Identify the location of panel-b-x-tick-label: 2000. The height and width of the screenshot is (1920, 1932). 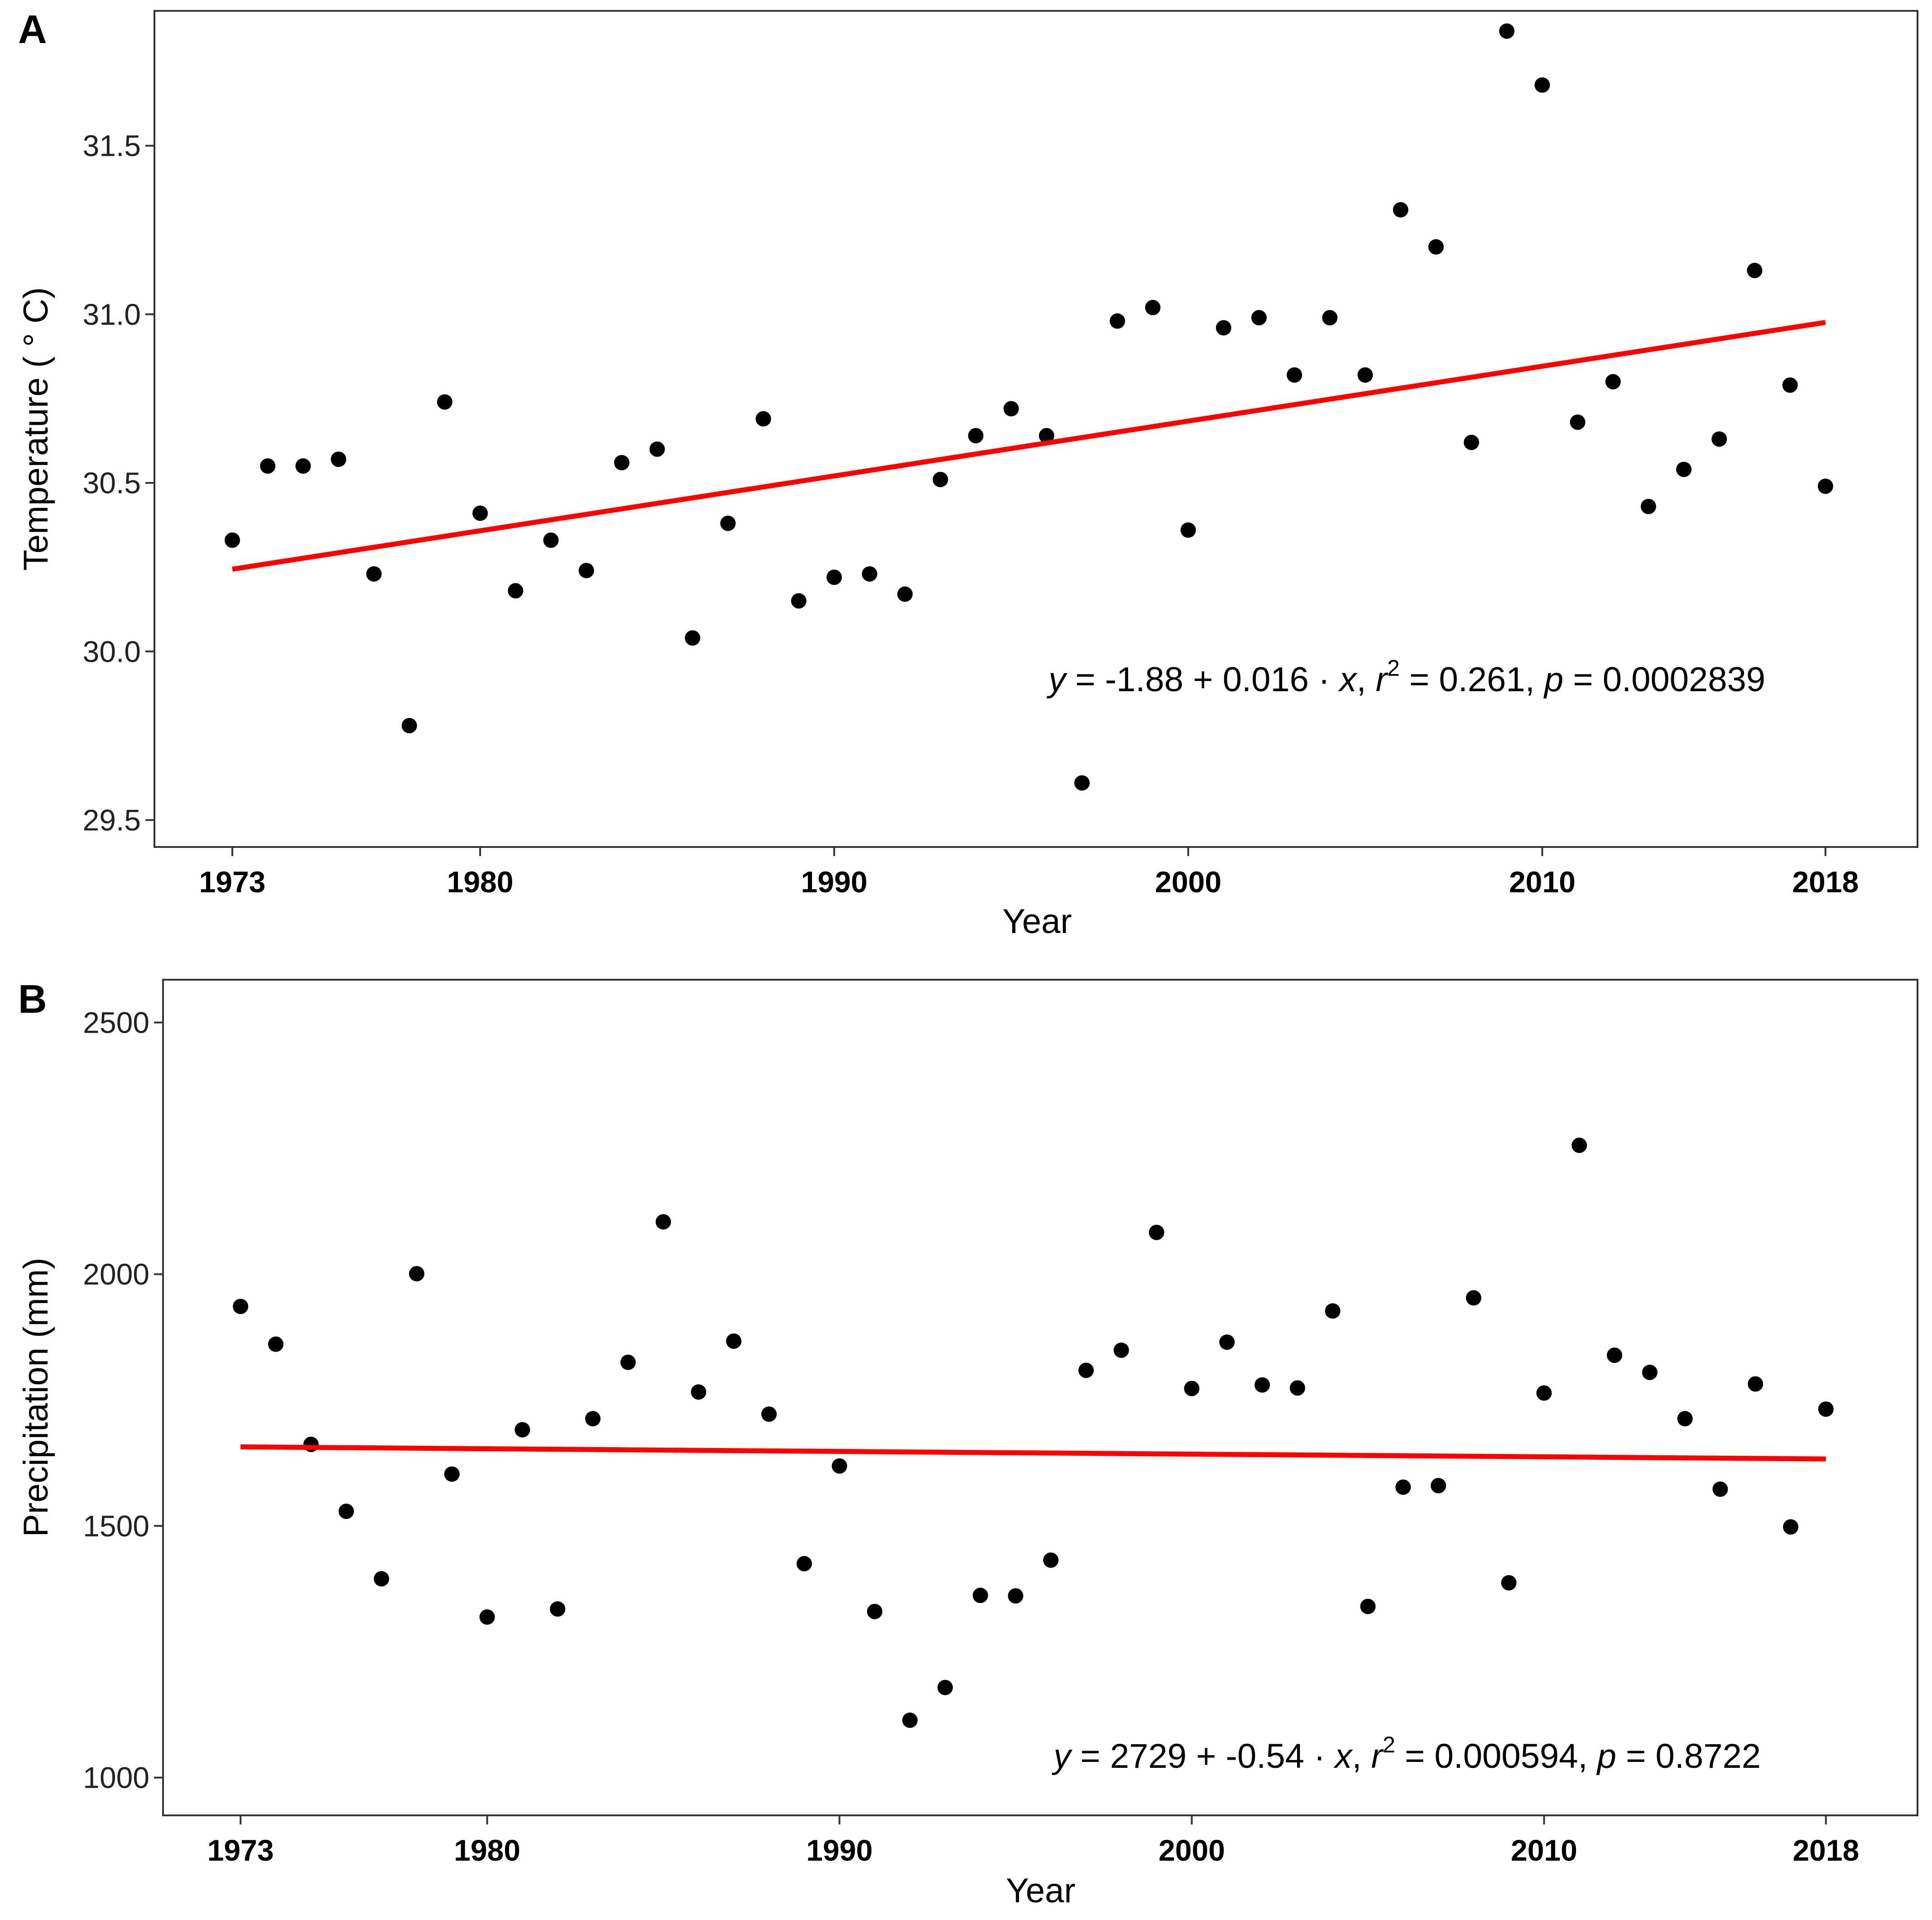
(1191, 1850).